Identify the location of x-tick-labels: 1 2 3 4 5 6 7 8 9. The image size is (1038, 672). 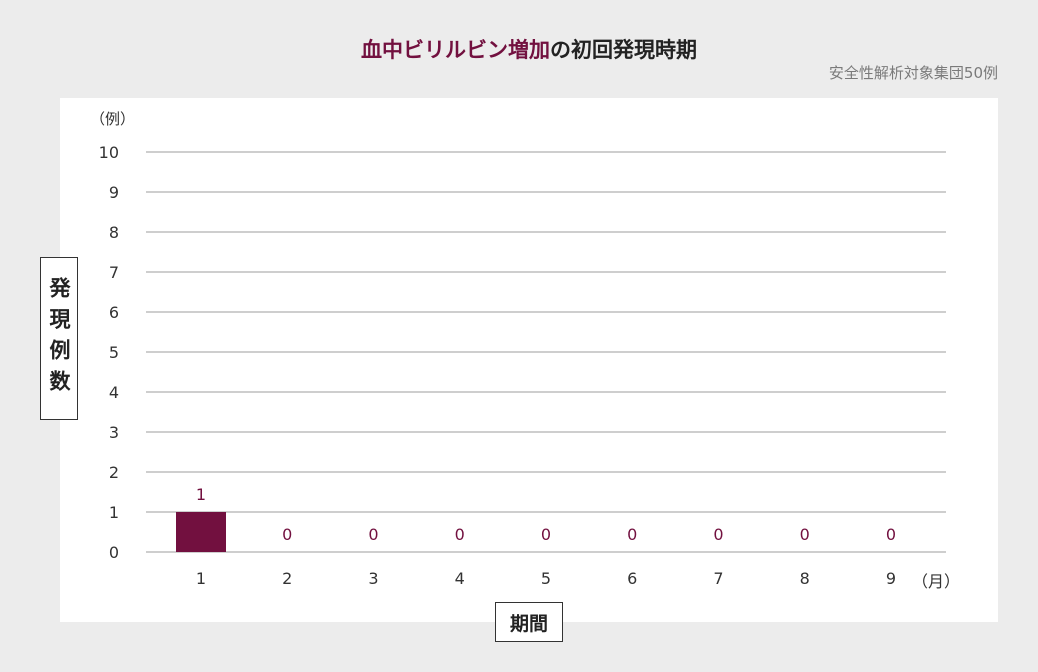
(546, 578).